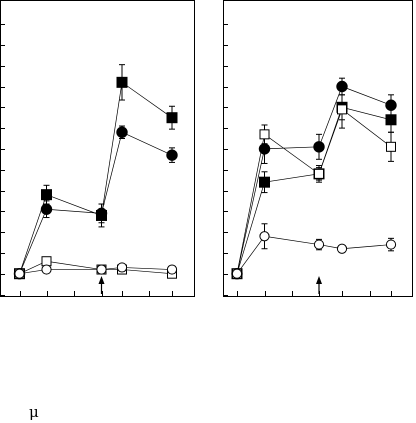 This screenshot has height=423, width=416. I want to click on series-line-open-circle, so click(314, 254).